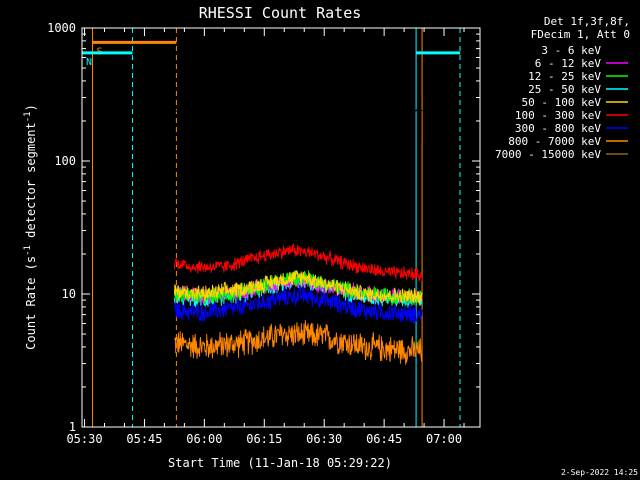  Describe the element at coordinates (31, 303) in the screenshot. I see `y-axis-label-part-1: Count Rate (s` at that location.